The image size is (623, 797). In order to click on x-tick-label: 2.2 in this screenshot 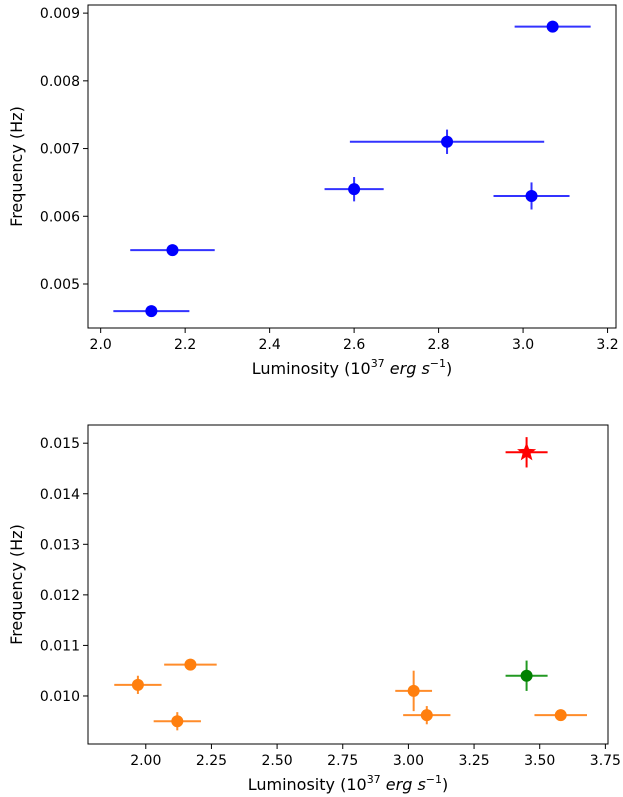, I will do `click(185, 345)`.